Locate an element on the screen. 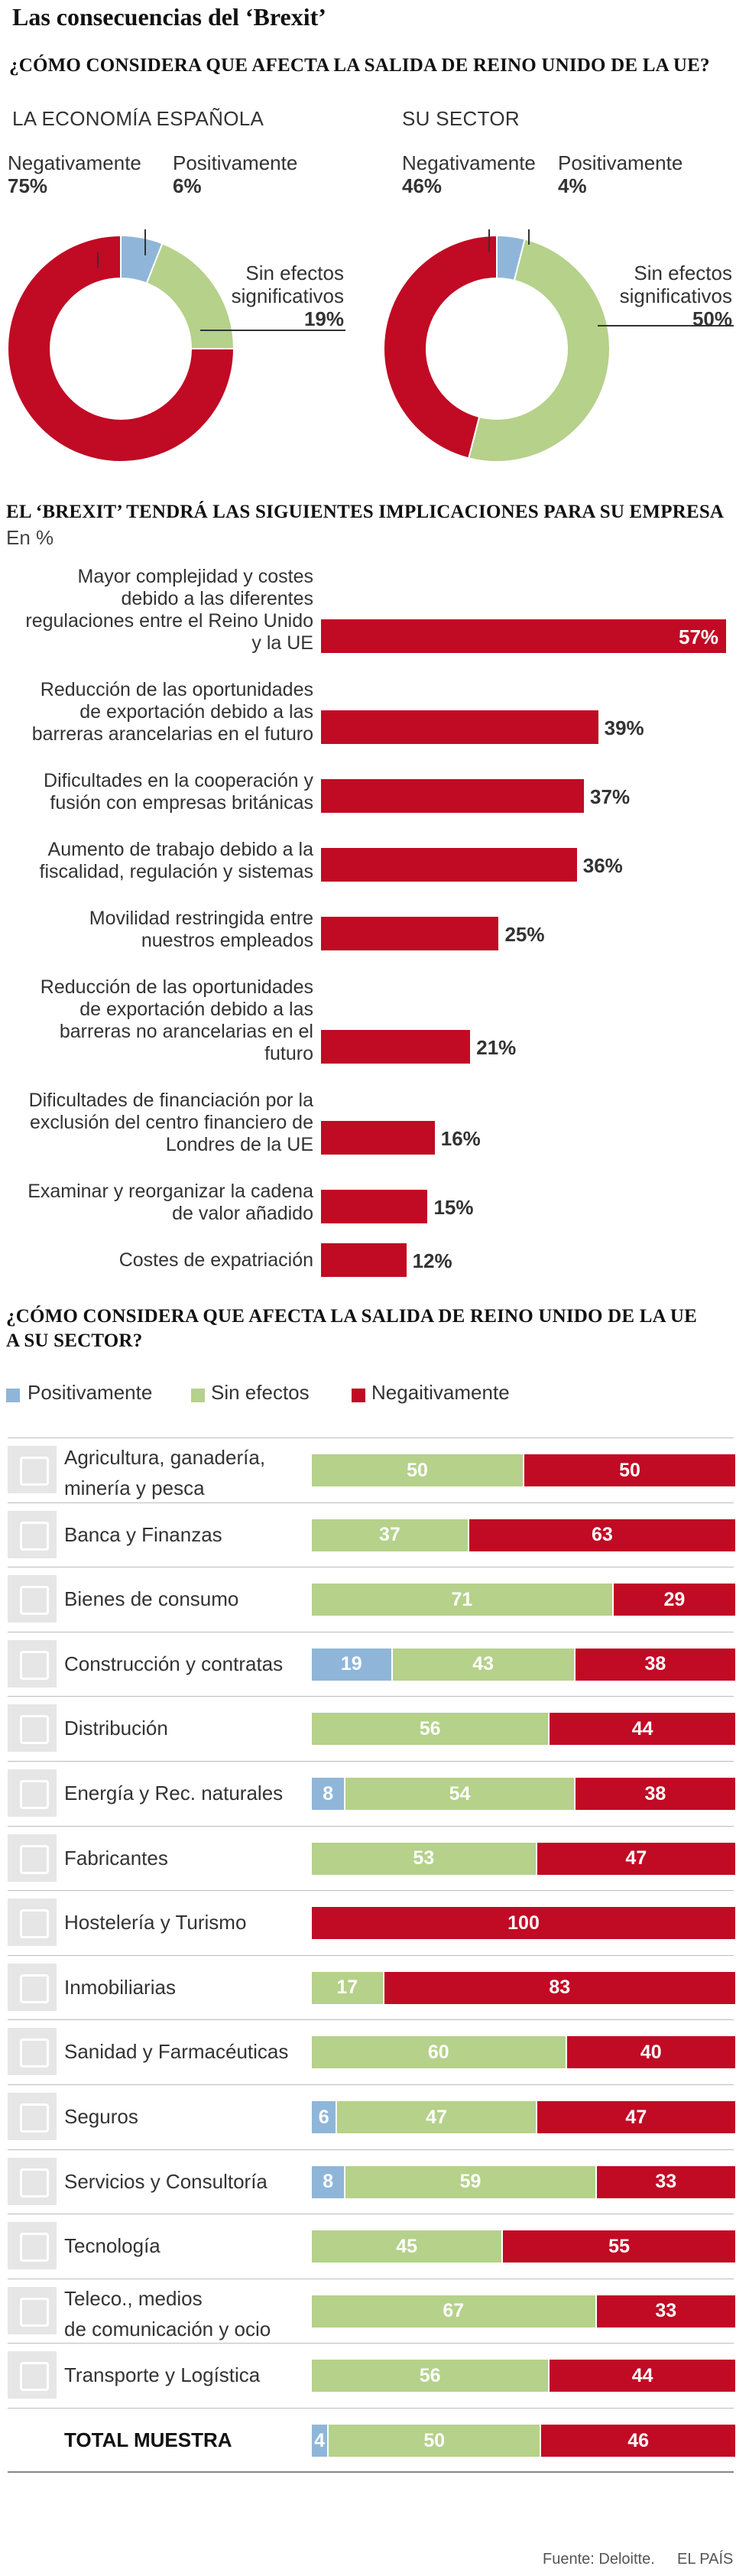  implication-value: 39% is located at coordinates (624, 728).